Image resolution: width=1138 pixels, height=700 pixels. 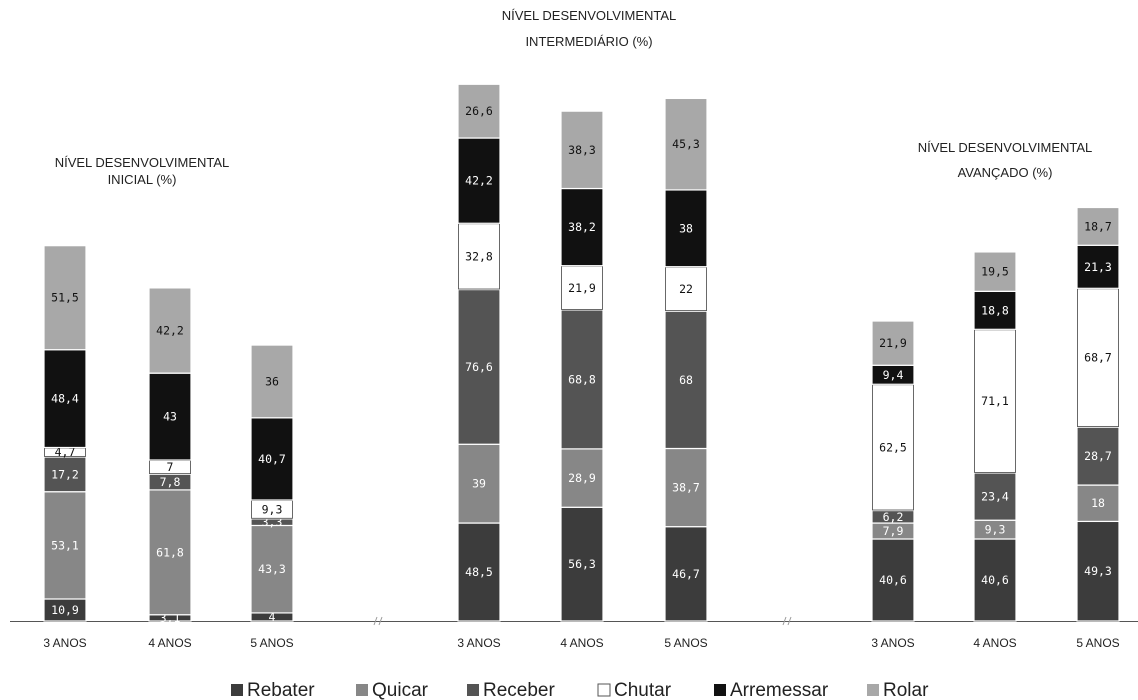 What do you see at coordinates (873, 690) in the screenshot?
I see `legend-swatch-rolar` at bounding box center [873, 690].